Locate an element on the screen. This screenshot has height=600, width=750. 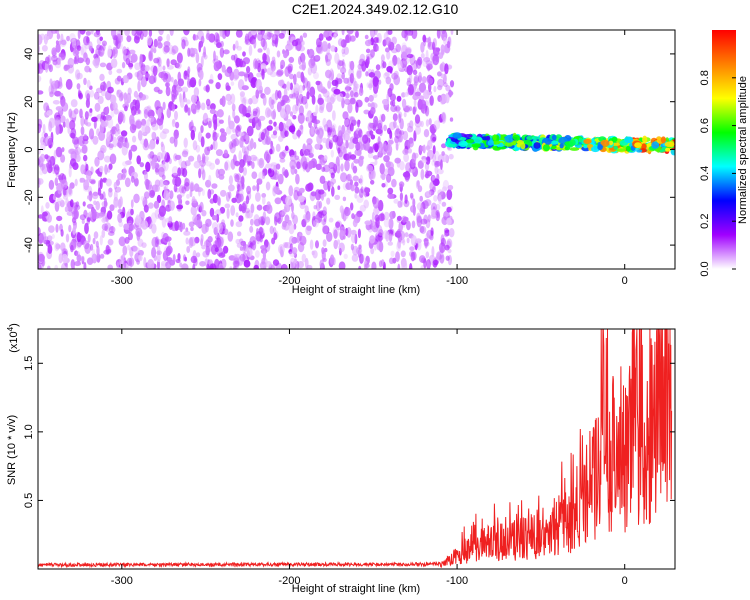
spectrogram-x-tick-label: -200 is located at coordinates (289, 281).